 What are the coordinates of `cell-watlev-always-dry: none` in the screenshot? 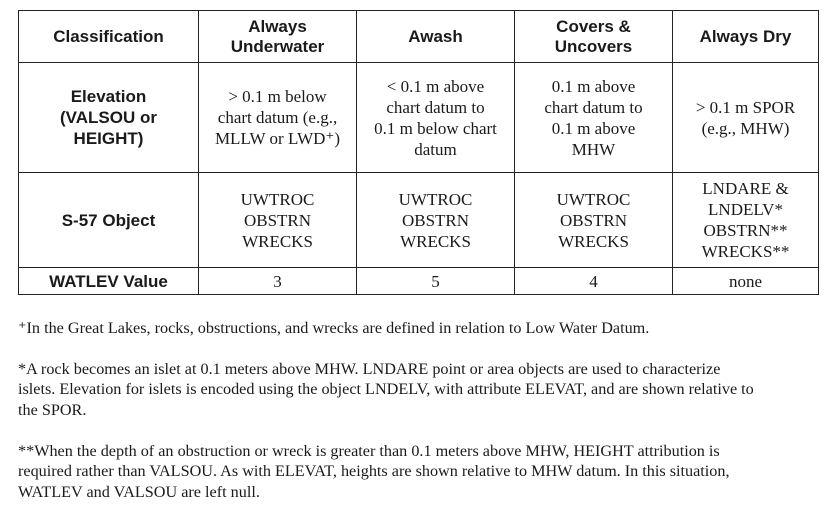 It's located at (745, 281).